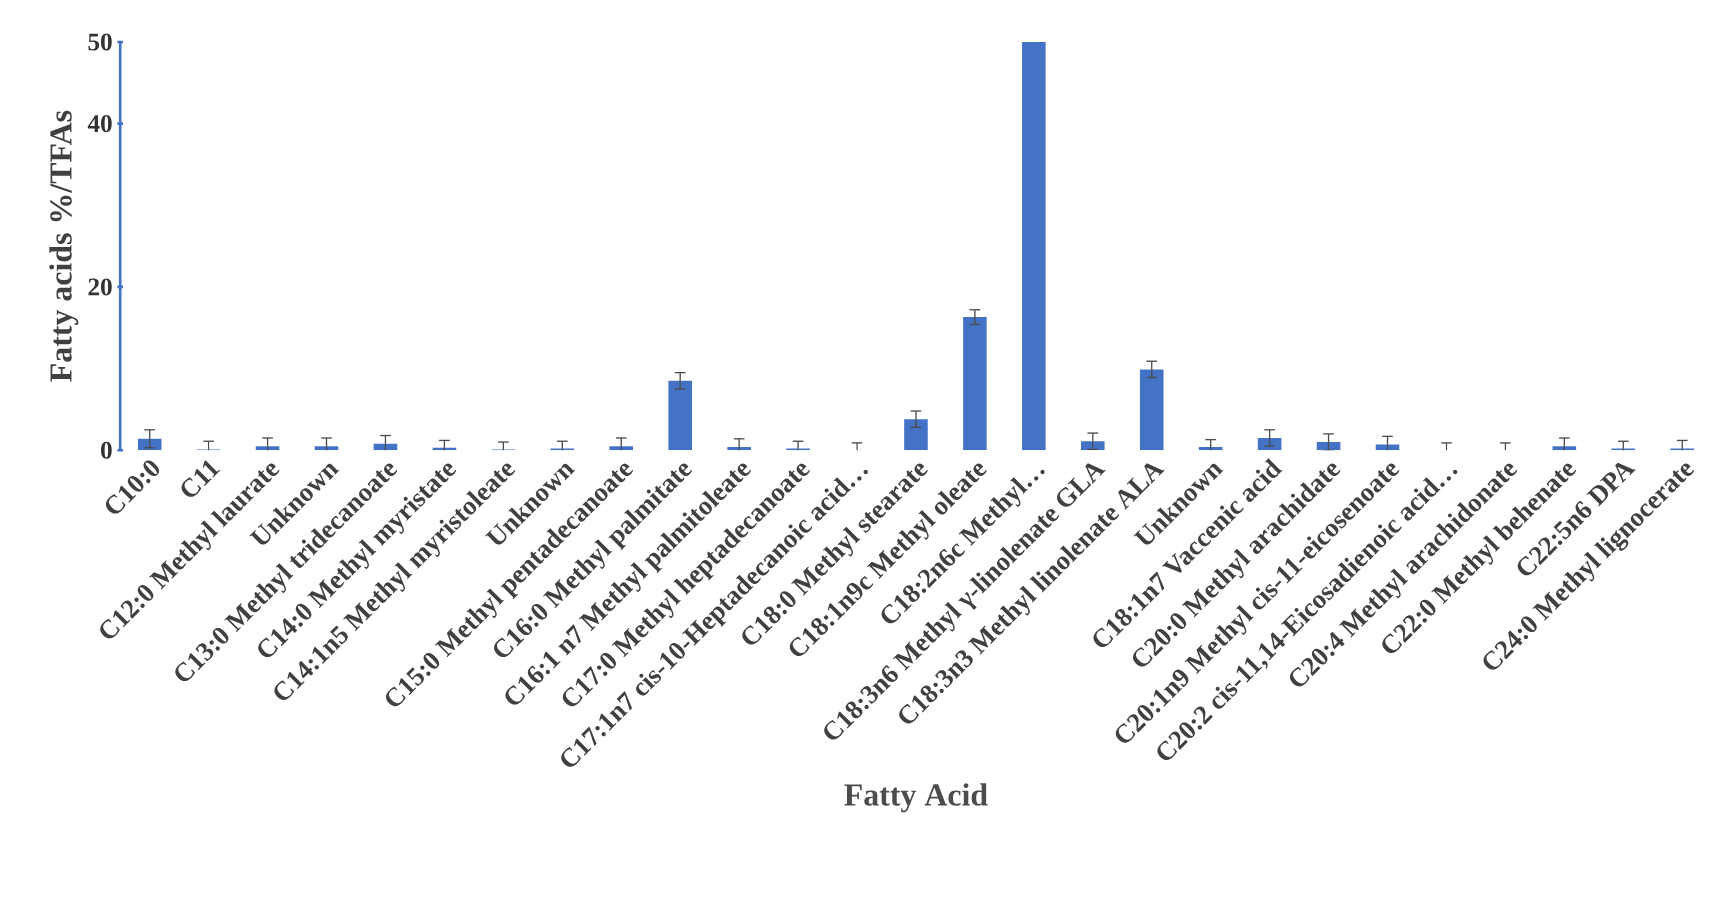 The height and width of the screenshot is (913, 1720). What do you see at coordinates (64, 246) in the screenshot?
I see `y-axis-title: Fatty acids %/TFAs` at bounding box center [64, 246].